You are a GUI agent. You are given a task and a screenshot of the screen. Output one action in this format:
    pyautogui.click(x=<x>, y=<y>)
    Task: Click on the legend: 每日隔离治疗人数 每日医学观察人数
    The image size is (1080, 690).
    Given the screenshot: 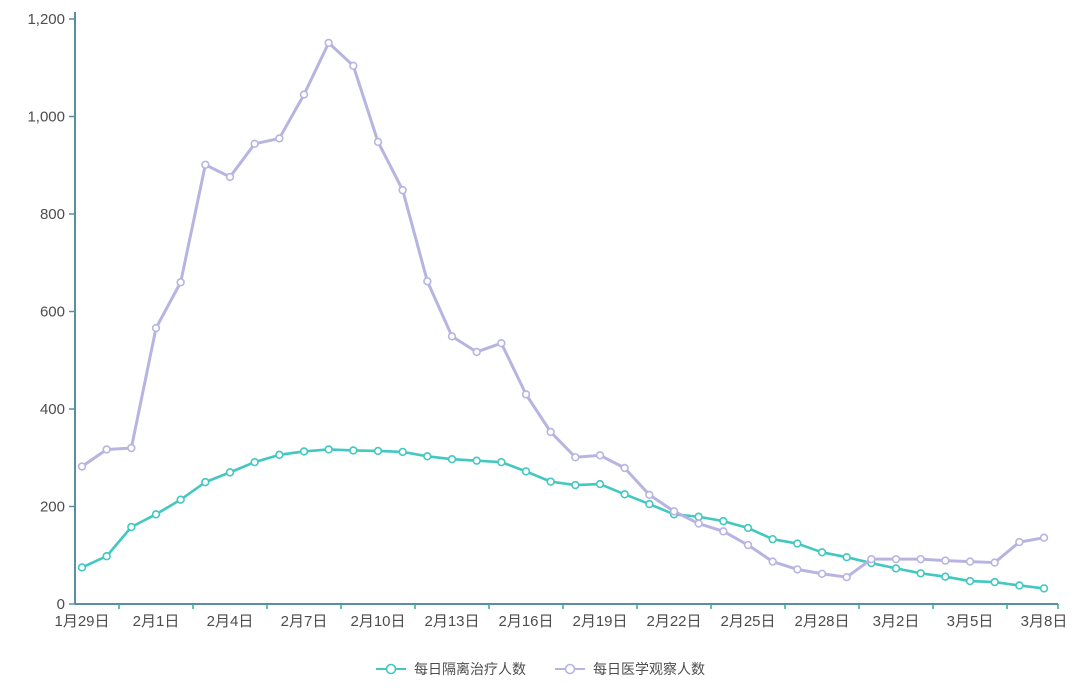 What is the action you would take?
    pyautogui.click(x=540, y=669)
    